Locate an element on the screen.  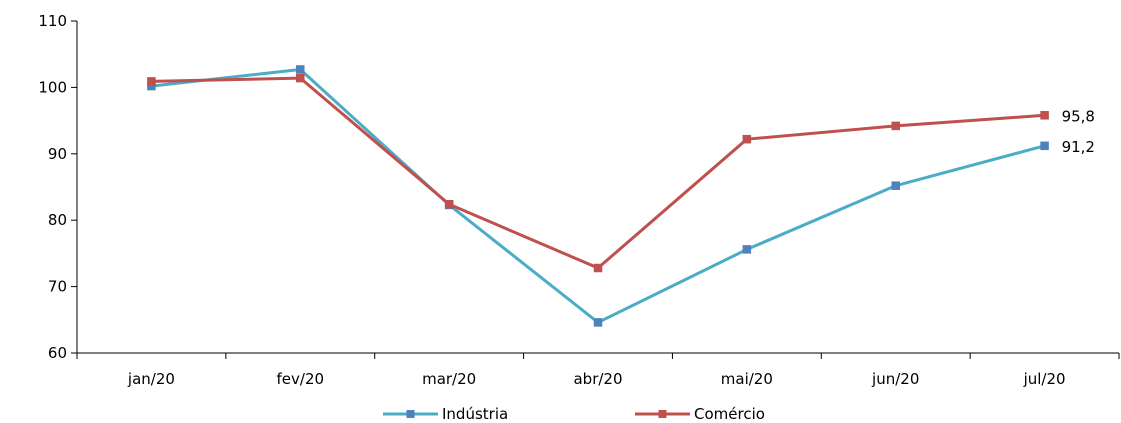
end-data-label: 91,2 is located at coordinates (1078, 147).